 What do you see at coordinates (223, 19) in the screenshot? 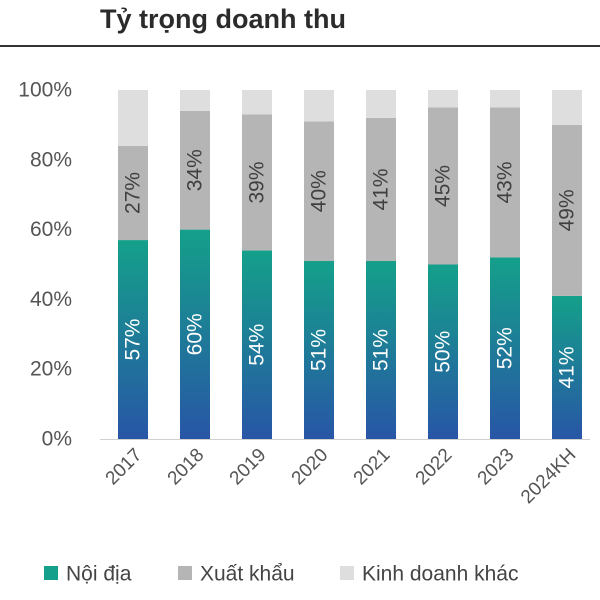
I see `chart-title: Tỷ trọng doanh thu` at bounding box center [223, 19].